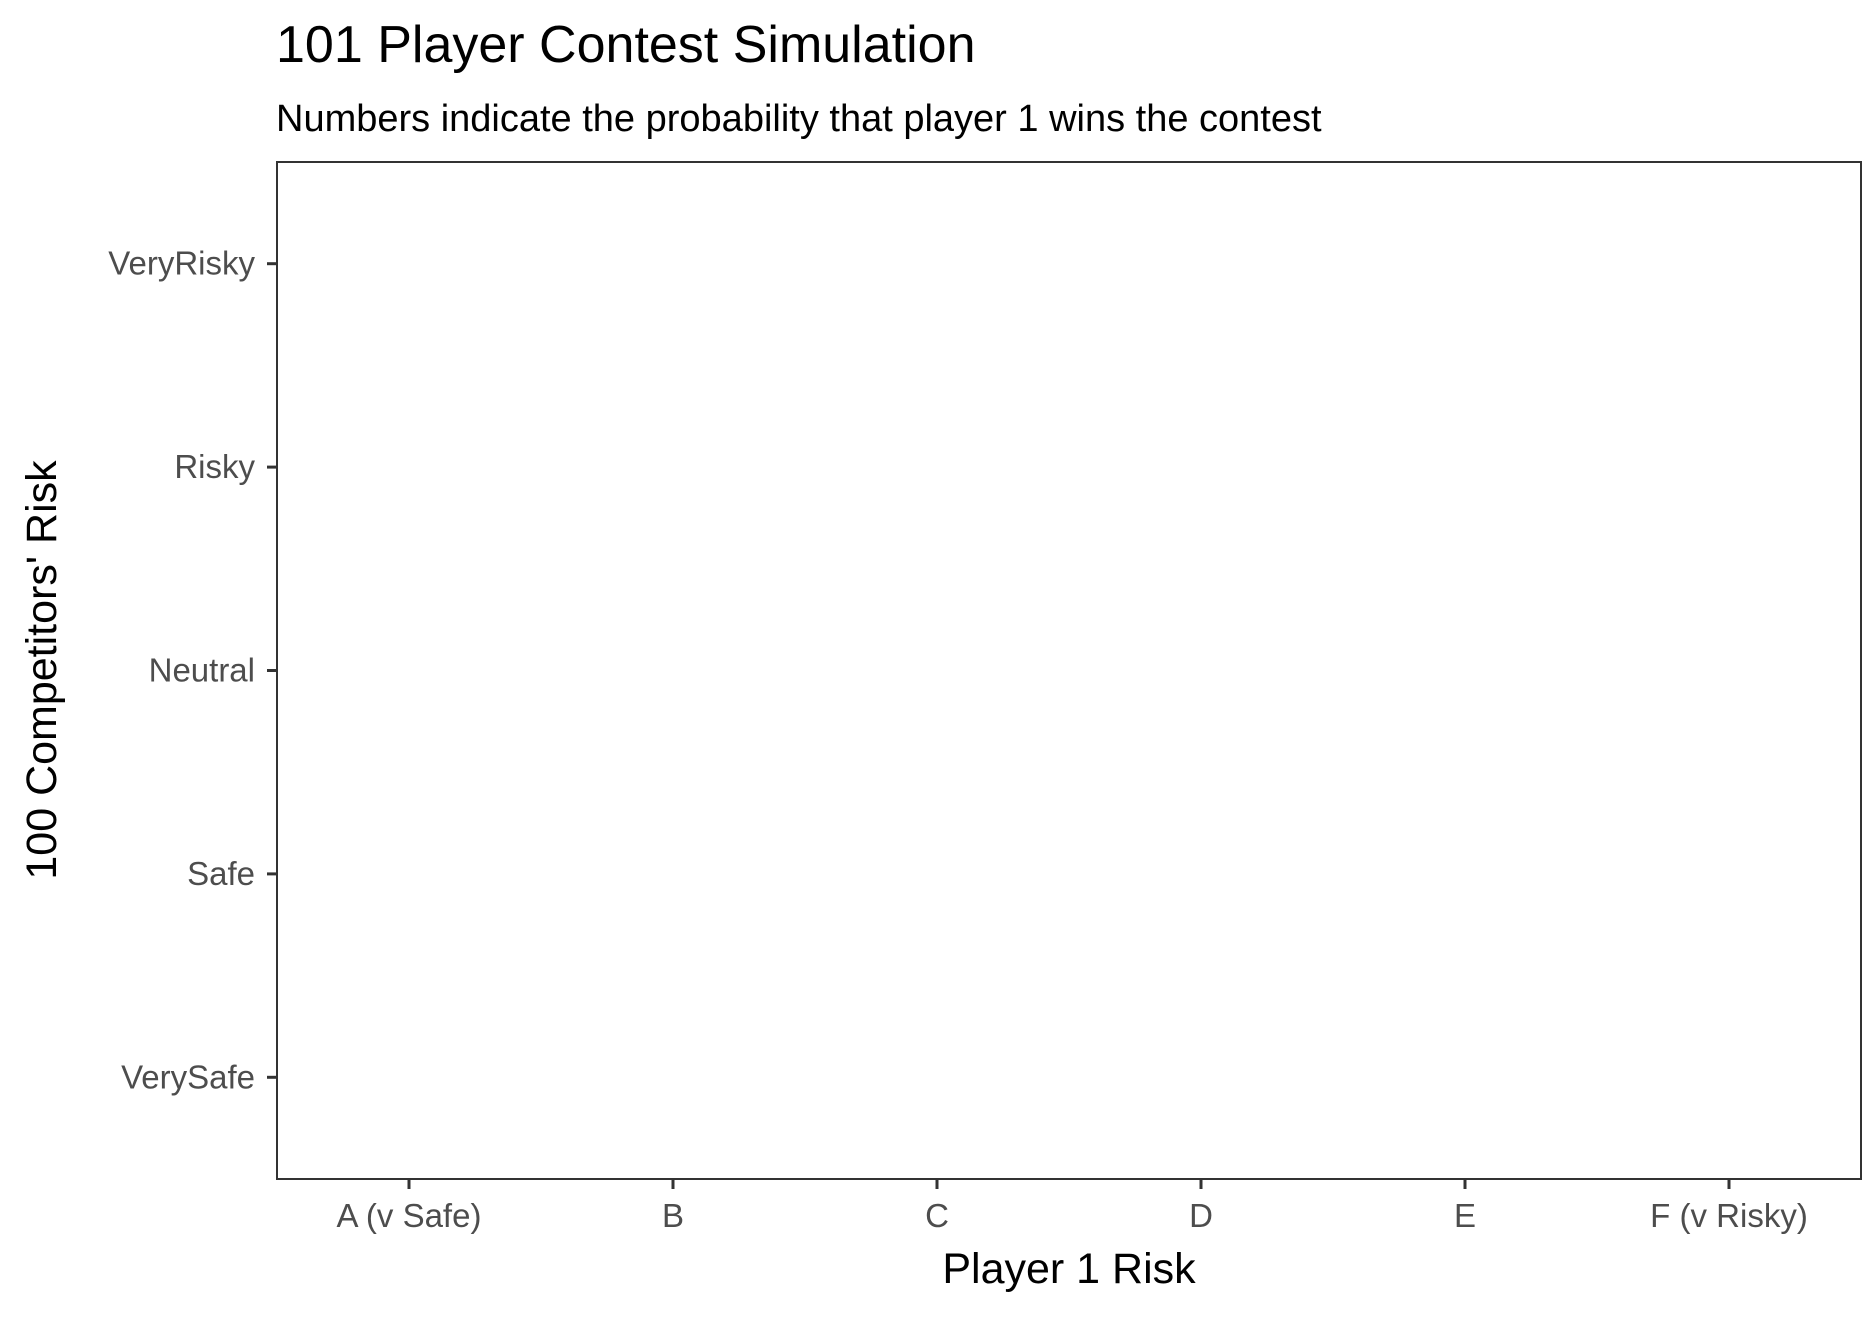  Describe the element at coordinates (1465, 1215) in the screenshot. I see `x-tick-label: E` at that location.